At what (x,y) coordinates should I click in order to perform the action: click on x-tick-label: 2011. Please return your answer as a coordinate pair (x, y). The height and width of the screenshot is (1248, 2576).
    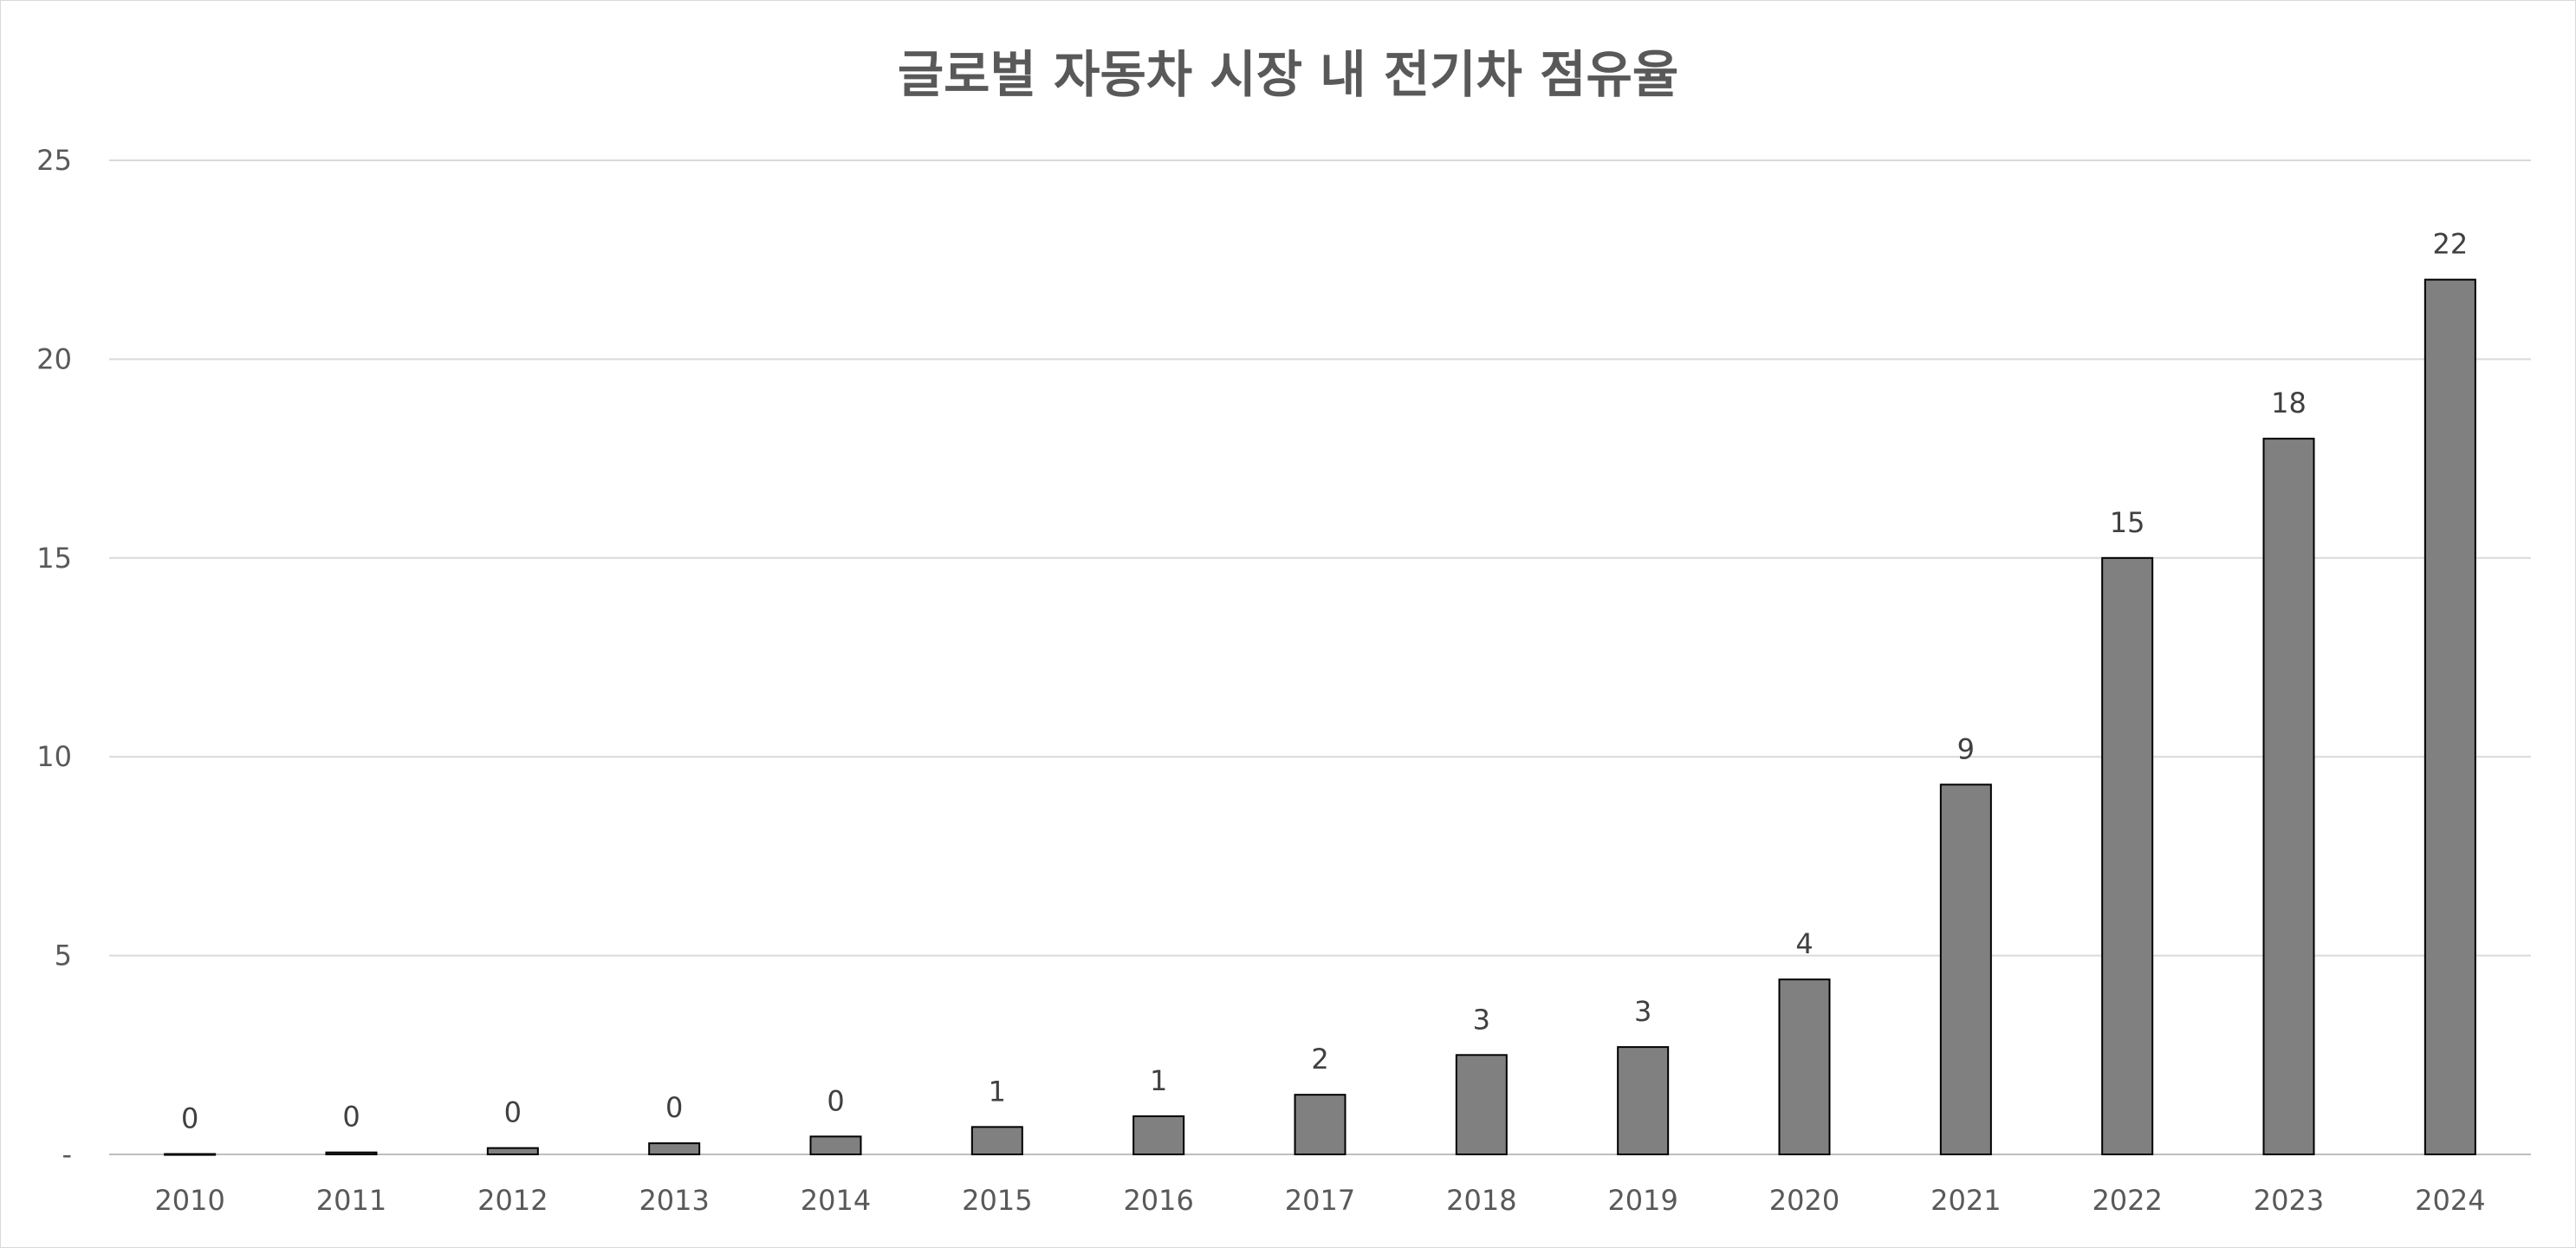
    Looking at the image, I should click on (351, 1200).